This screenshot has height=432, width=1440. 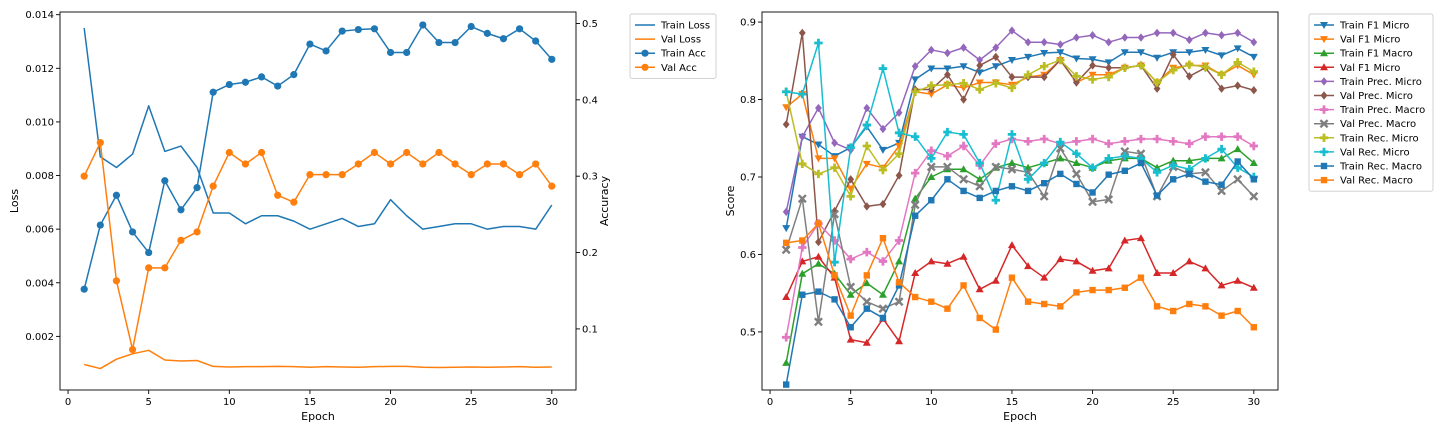 What do you see at coordinates (68, 402) in the screenshot?
I see `x-tick-label: 0` at bounding box center [68, 402].